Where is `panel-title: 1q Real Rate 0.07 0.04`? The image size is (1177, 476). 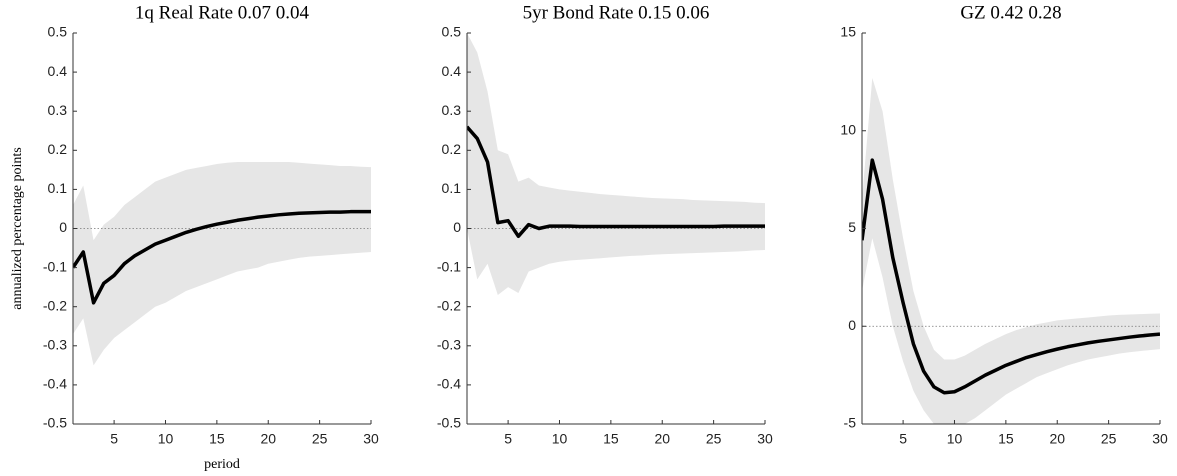
panel-title: 1q Real Rate 0.07 0.04 is located at coordinates (222, 12).